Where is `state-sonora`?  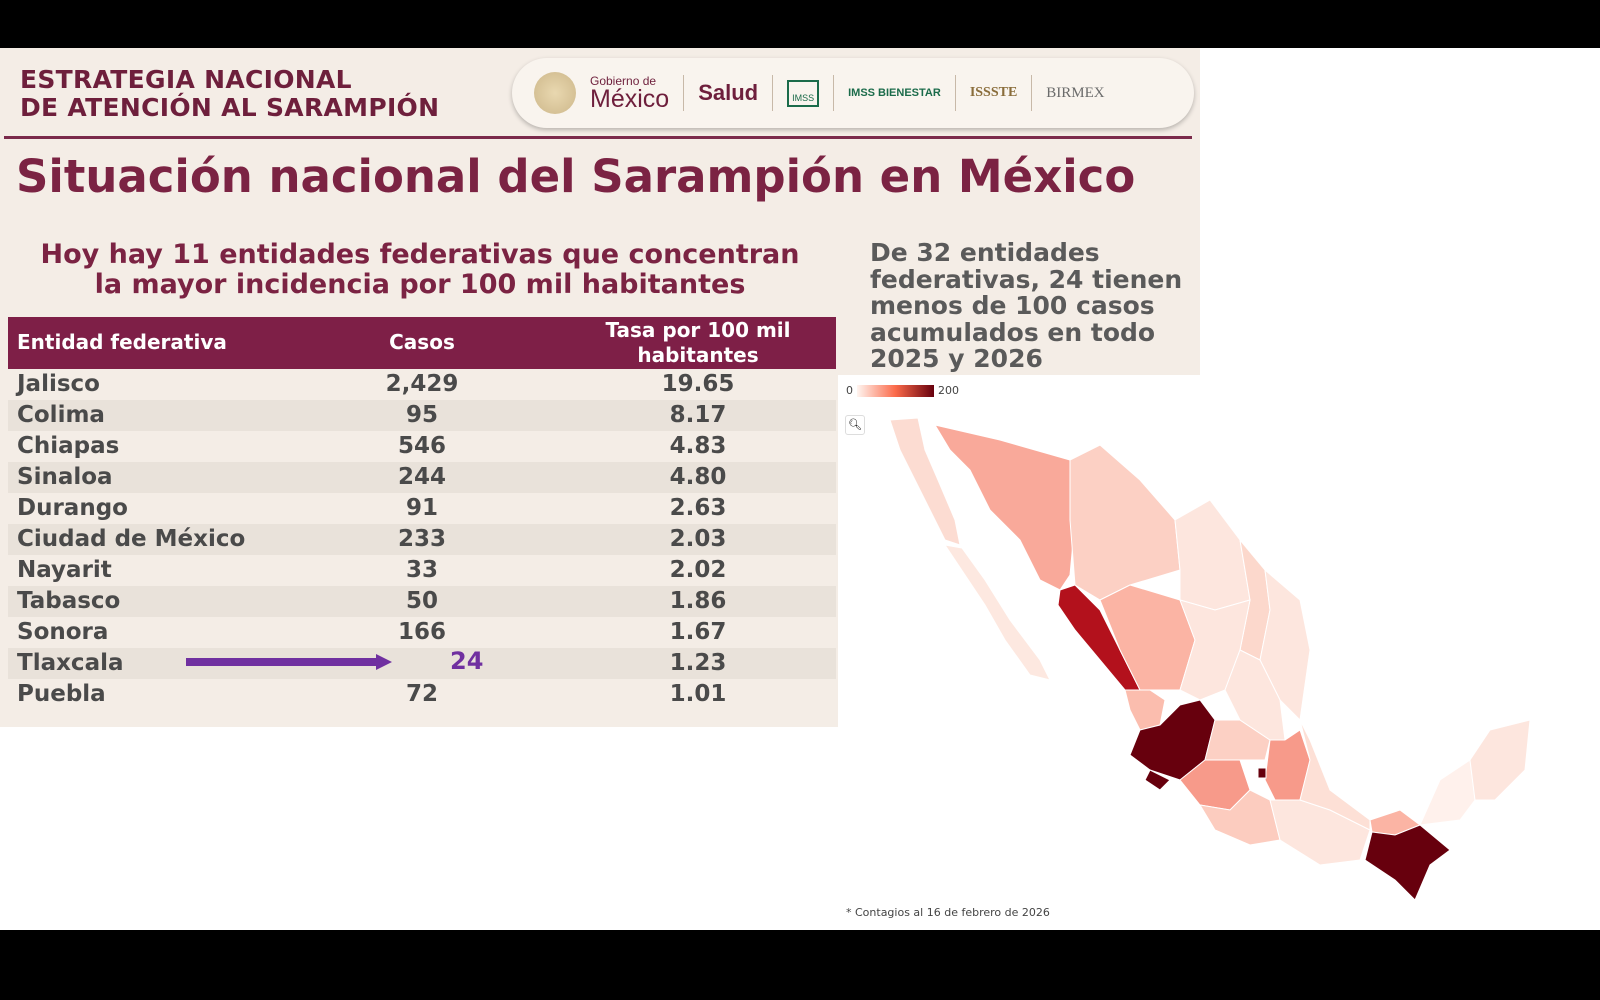
state-sonora is located at coordinates (1004, 507).